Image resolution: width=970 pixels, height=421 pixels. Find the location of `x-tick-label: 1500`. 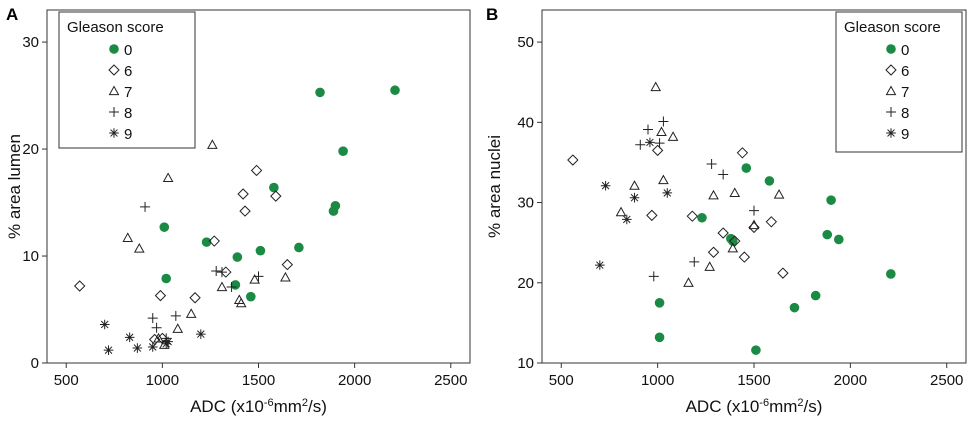

x-tick-label: 1500 is located at coordinates (753, 380).